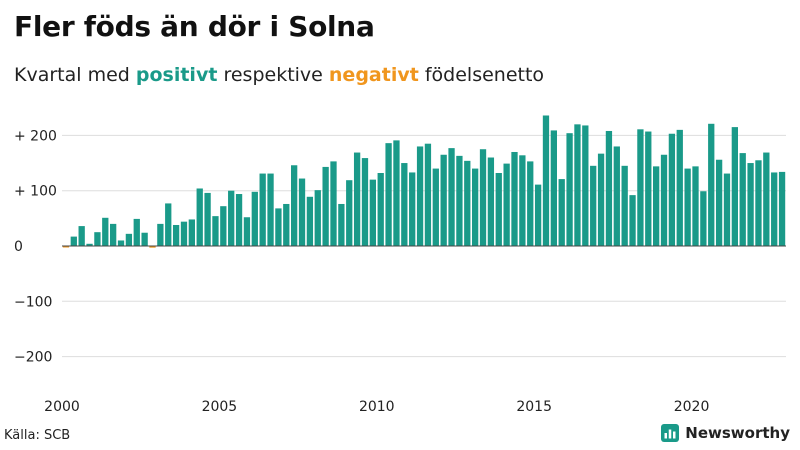 The height and width of the screenshot is (450, 800). What do you see at coordinates (534, 407) in the screenshot?
I see `x-tick-label: 2015` at bounding box center [534, 407].